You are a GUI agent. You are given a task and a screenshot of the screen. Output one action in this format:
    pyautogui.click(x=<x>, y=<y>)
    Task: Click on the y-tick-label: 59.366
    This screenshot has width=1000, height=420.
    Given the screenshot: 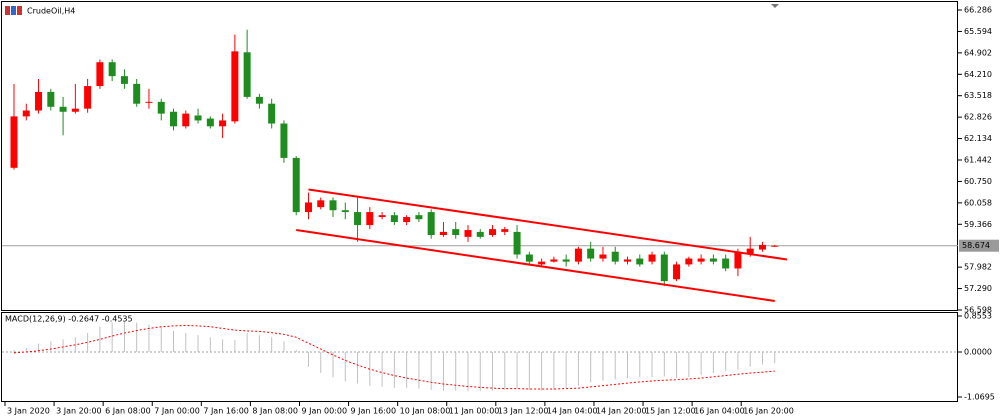 What is the action you would take?
    pyautogui.click(x=978, y=224)
    